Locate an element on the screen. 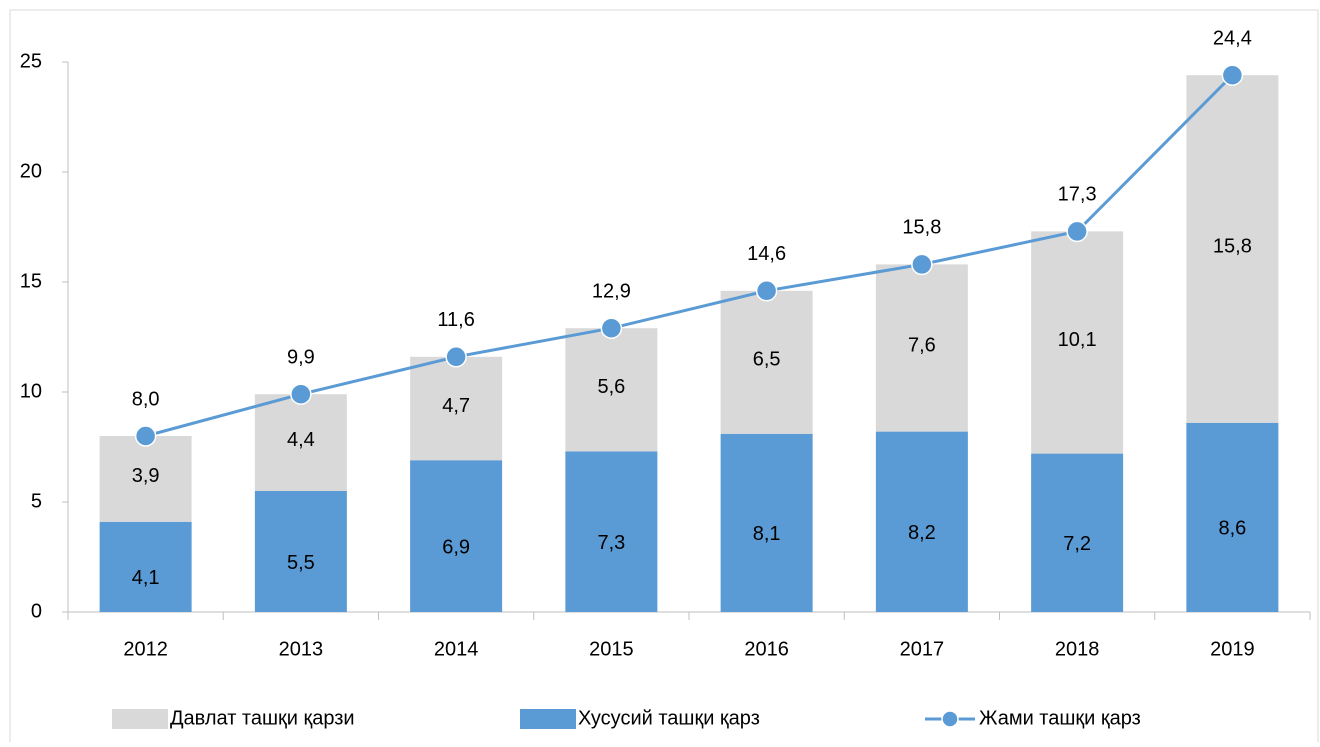  x-tick-label: 2018 is located at coordinates (1077, 649).